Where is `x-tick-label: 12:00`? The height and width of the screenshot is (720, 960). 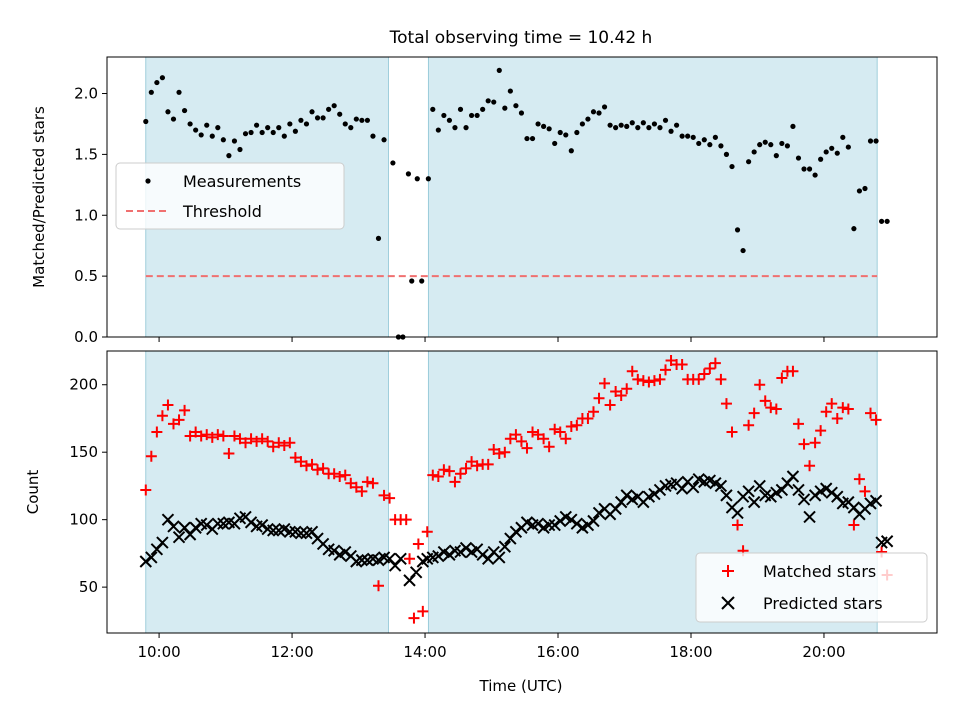
x-tick-label: 12:00 is located at coordinates (291, 652).